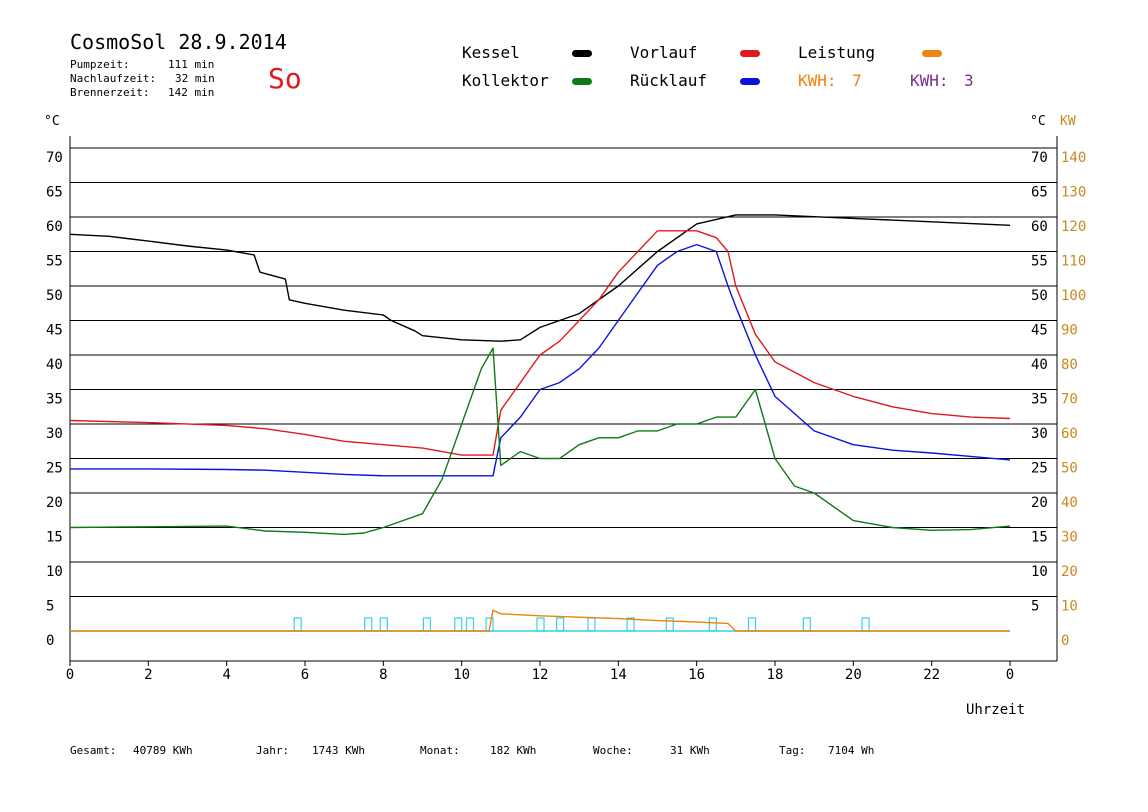 This screenshot has height=812, width=1148. What do you see at coordinates (1069, 434) in the screenshot?
I see `y2-tick-label: 60` at bounding box center [1069, 434].